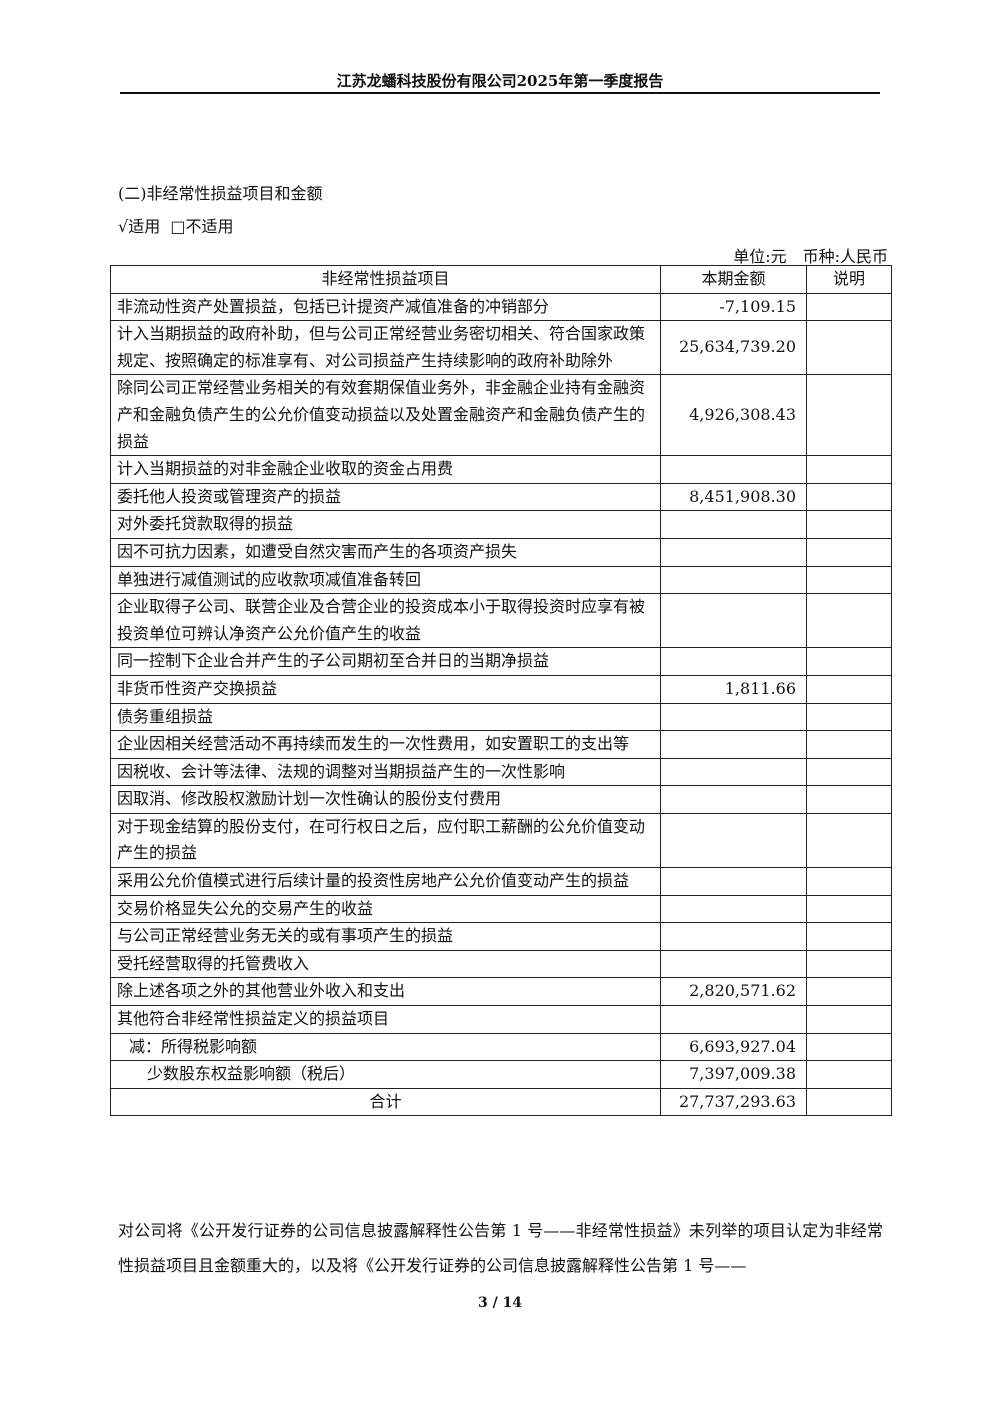 The image size is (1000, 1414). I want to click on table-row: 因税收、会计等法律、法规的调整对当期损益产生的一次性影响, so click(501, 772).